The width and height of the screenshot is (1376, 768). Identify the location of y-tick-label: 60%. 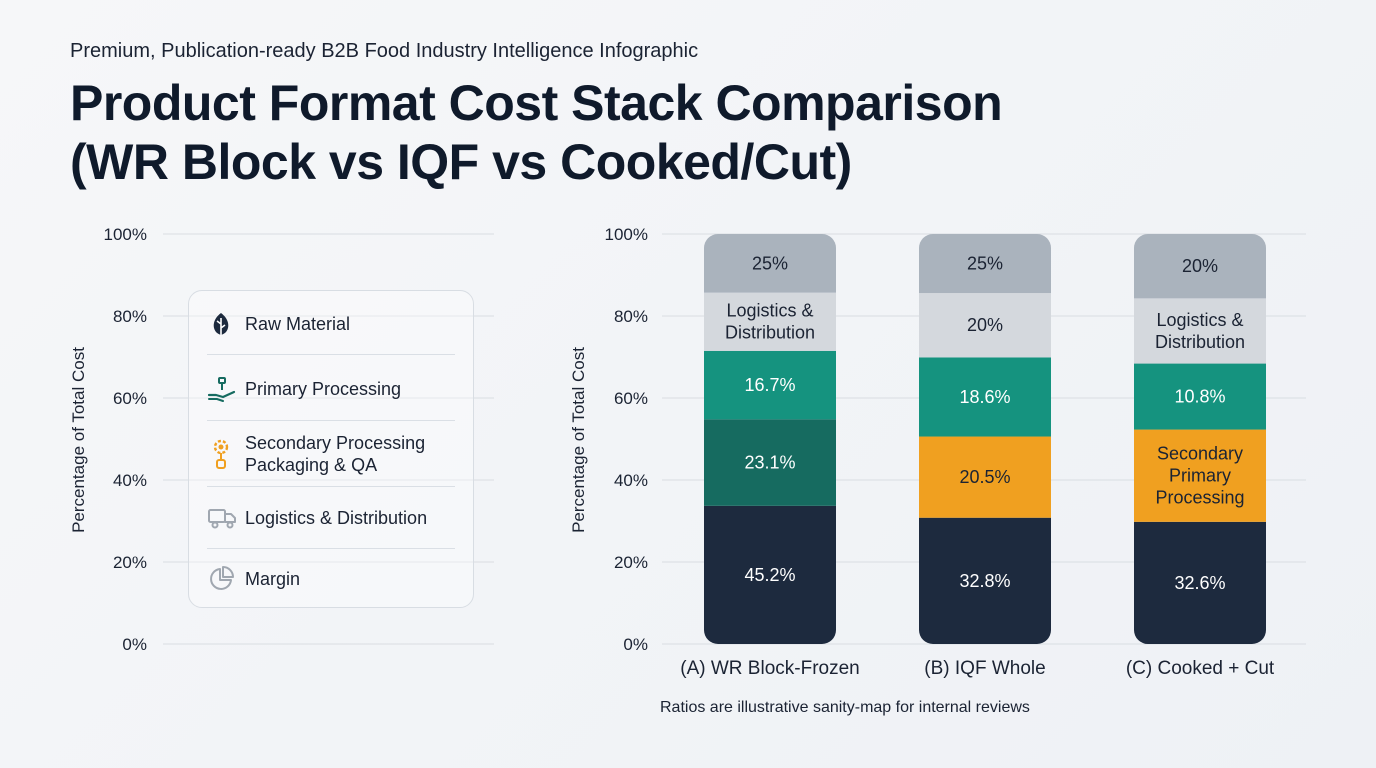
(631, 398).